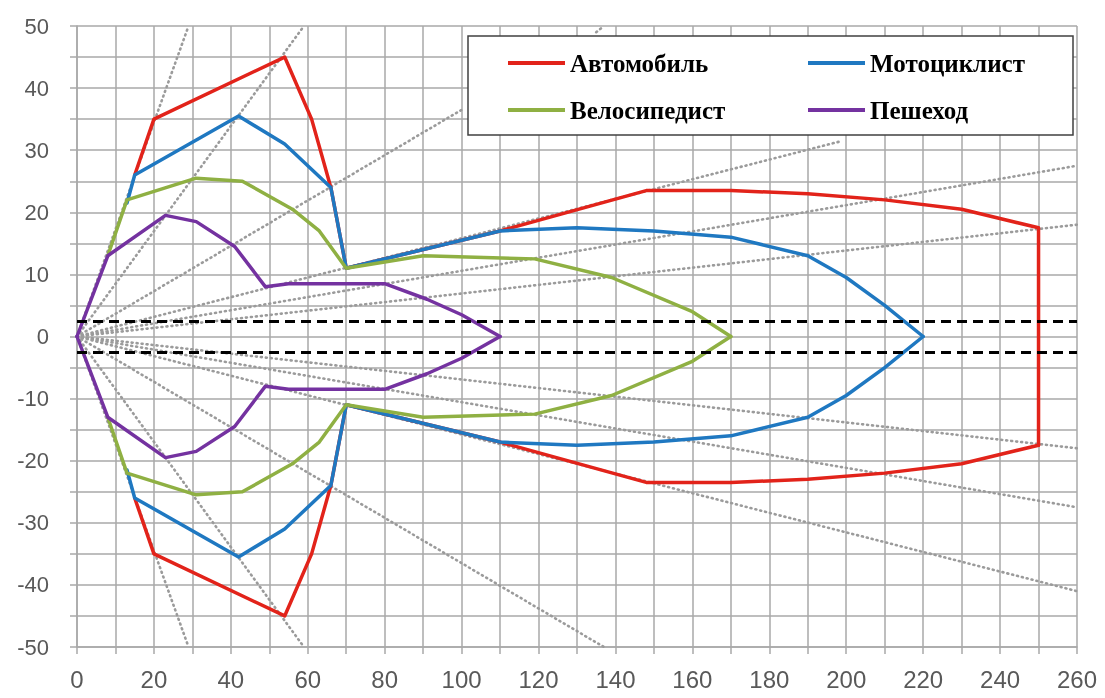  Describe the element at coordinates (1077, 679) in the screenshot. I see `x-tick-label: 260` at that location.